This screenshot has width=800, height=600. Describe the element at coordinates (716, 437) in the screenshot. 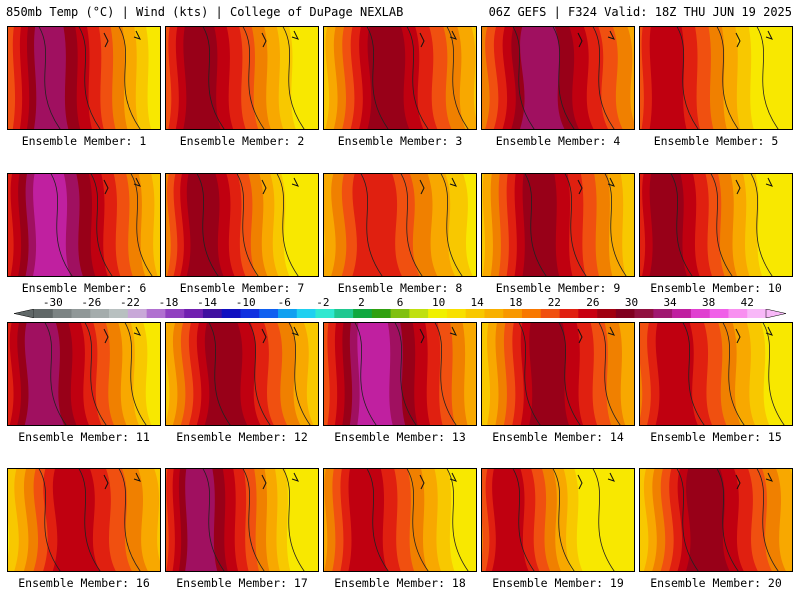

I see `ensemble-member-label: Ensemble Member: 15` at that location.